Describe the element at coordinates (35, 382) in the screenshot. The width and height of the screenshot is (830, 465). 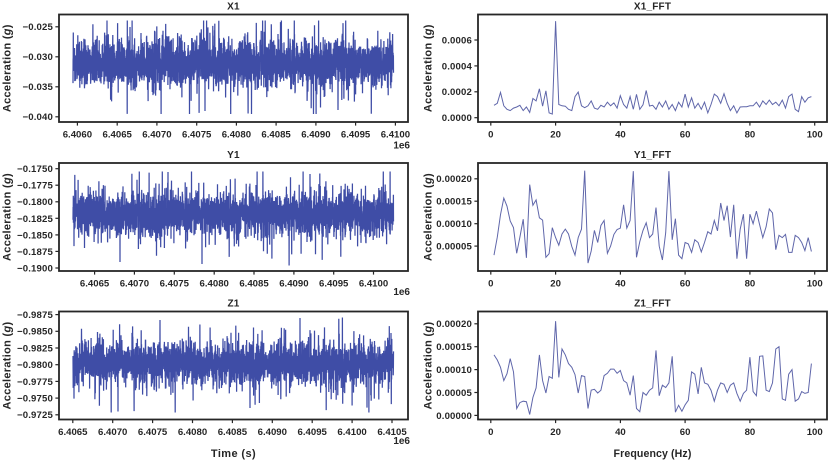
I see `svg-text: −0.9775` at that location.